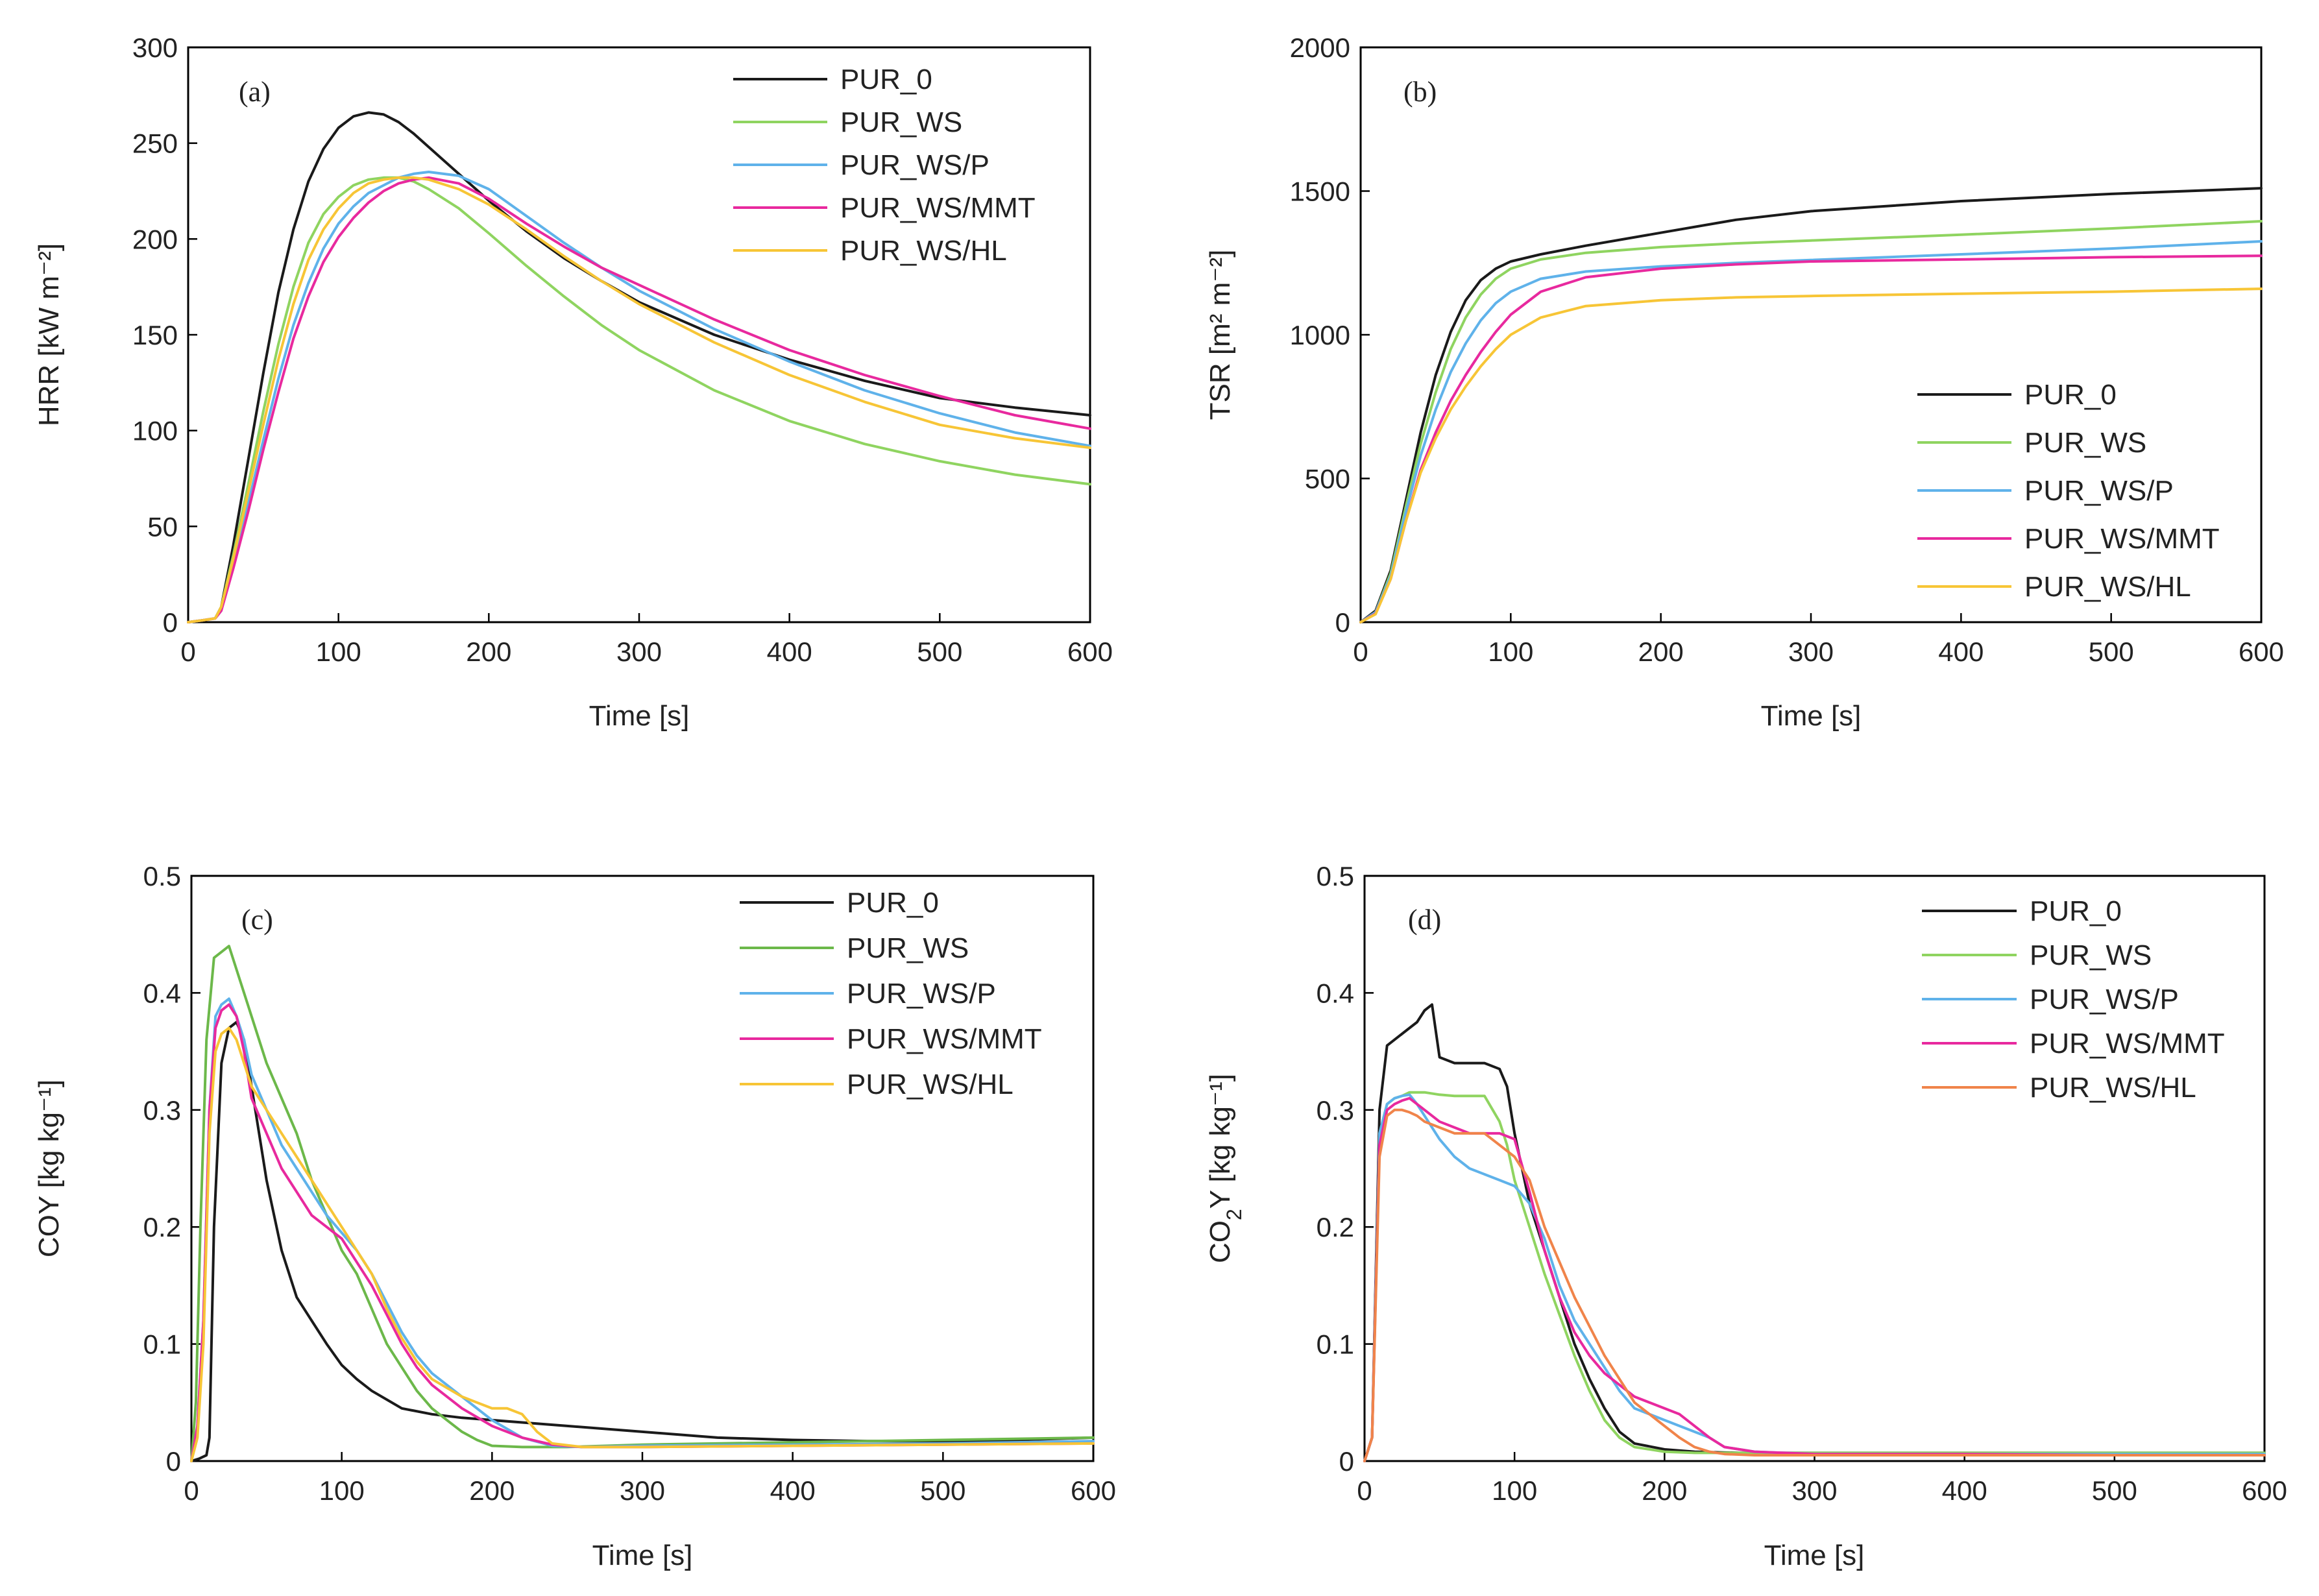 Image resolution: width=2319 pixels, height=1596 pixels. What do you see at coordinates (342, 1490) in the screenshot?
I see `x-tick-label-c: 100` at bounding box center [342, 1490].